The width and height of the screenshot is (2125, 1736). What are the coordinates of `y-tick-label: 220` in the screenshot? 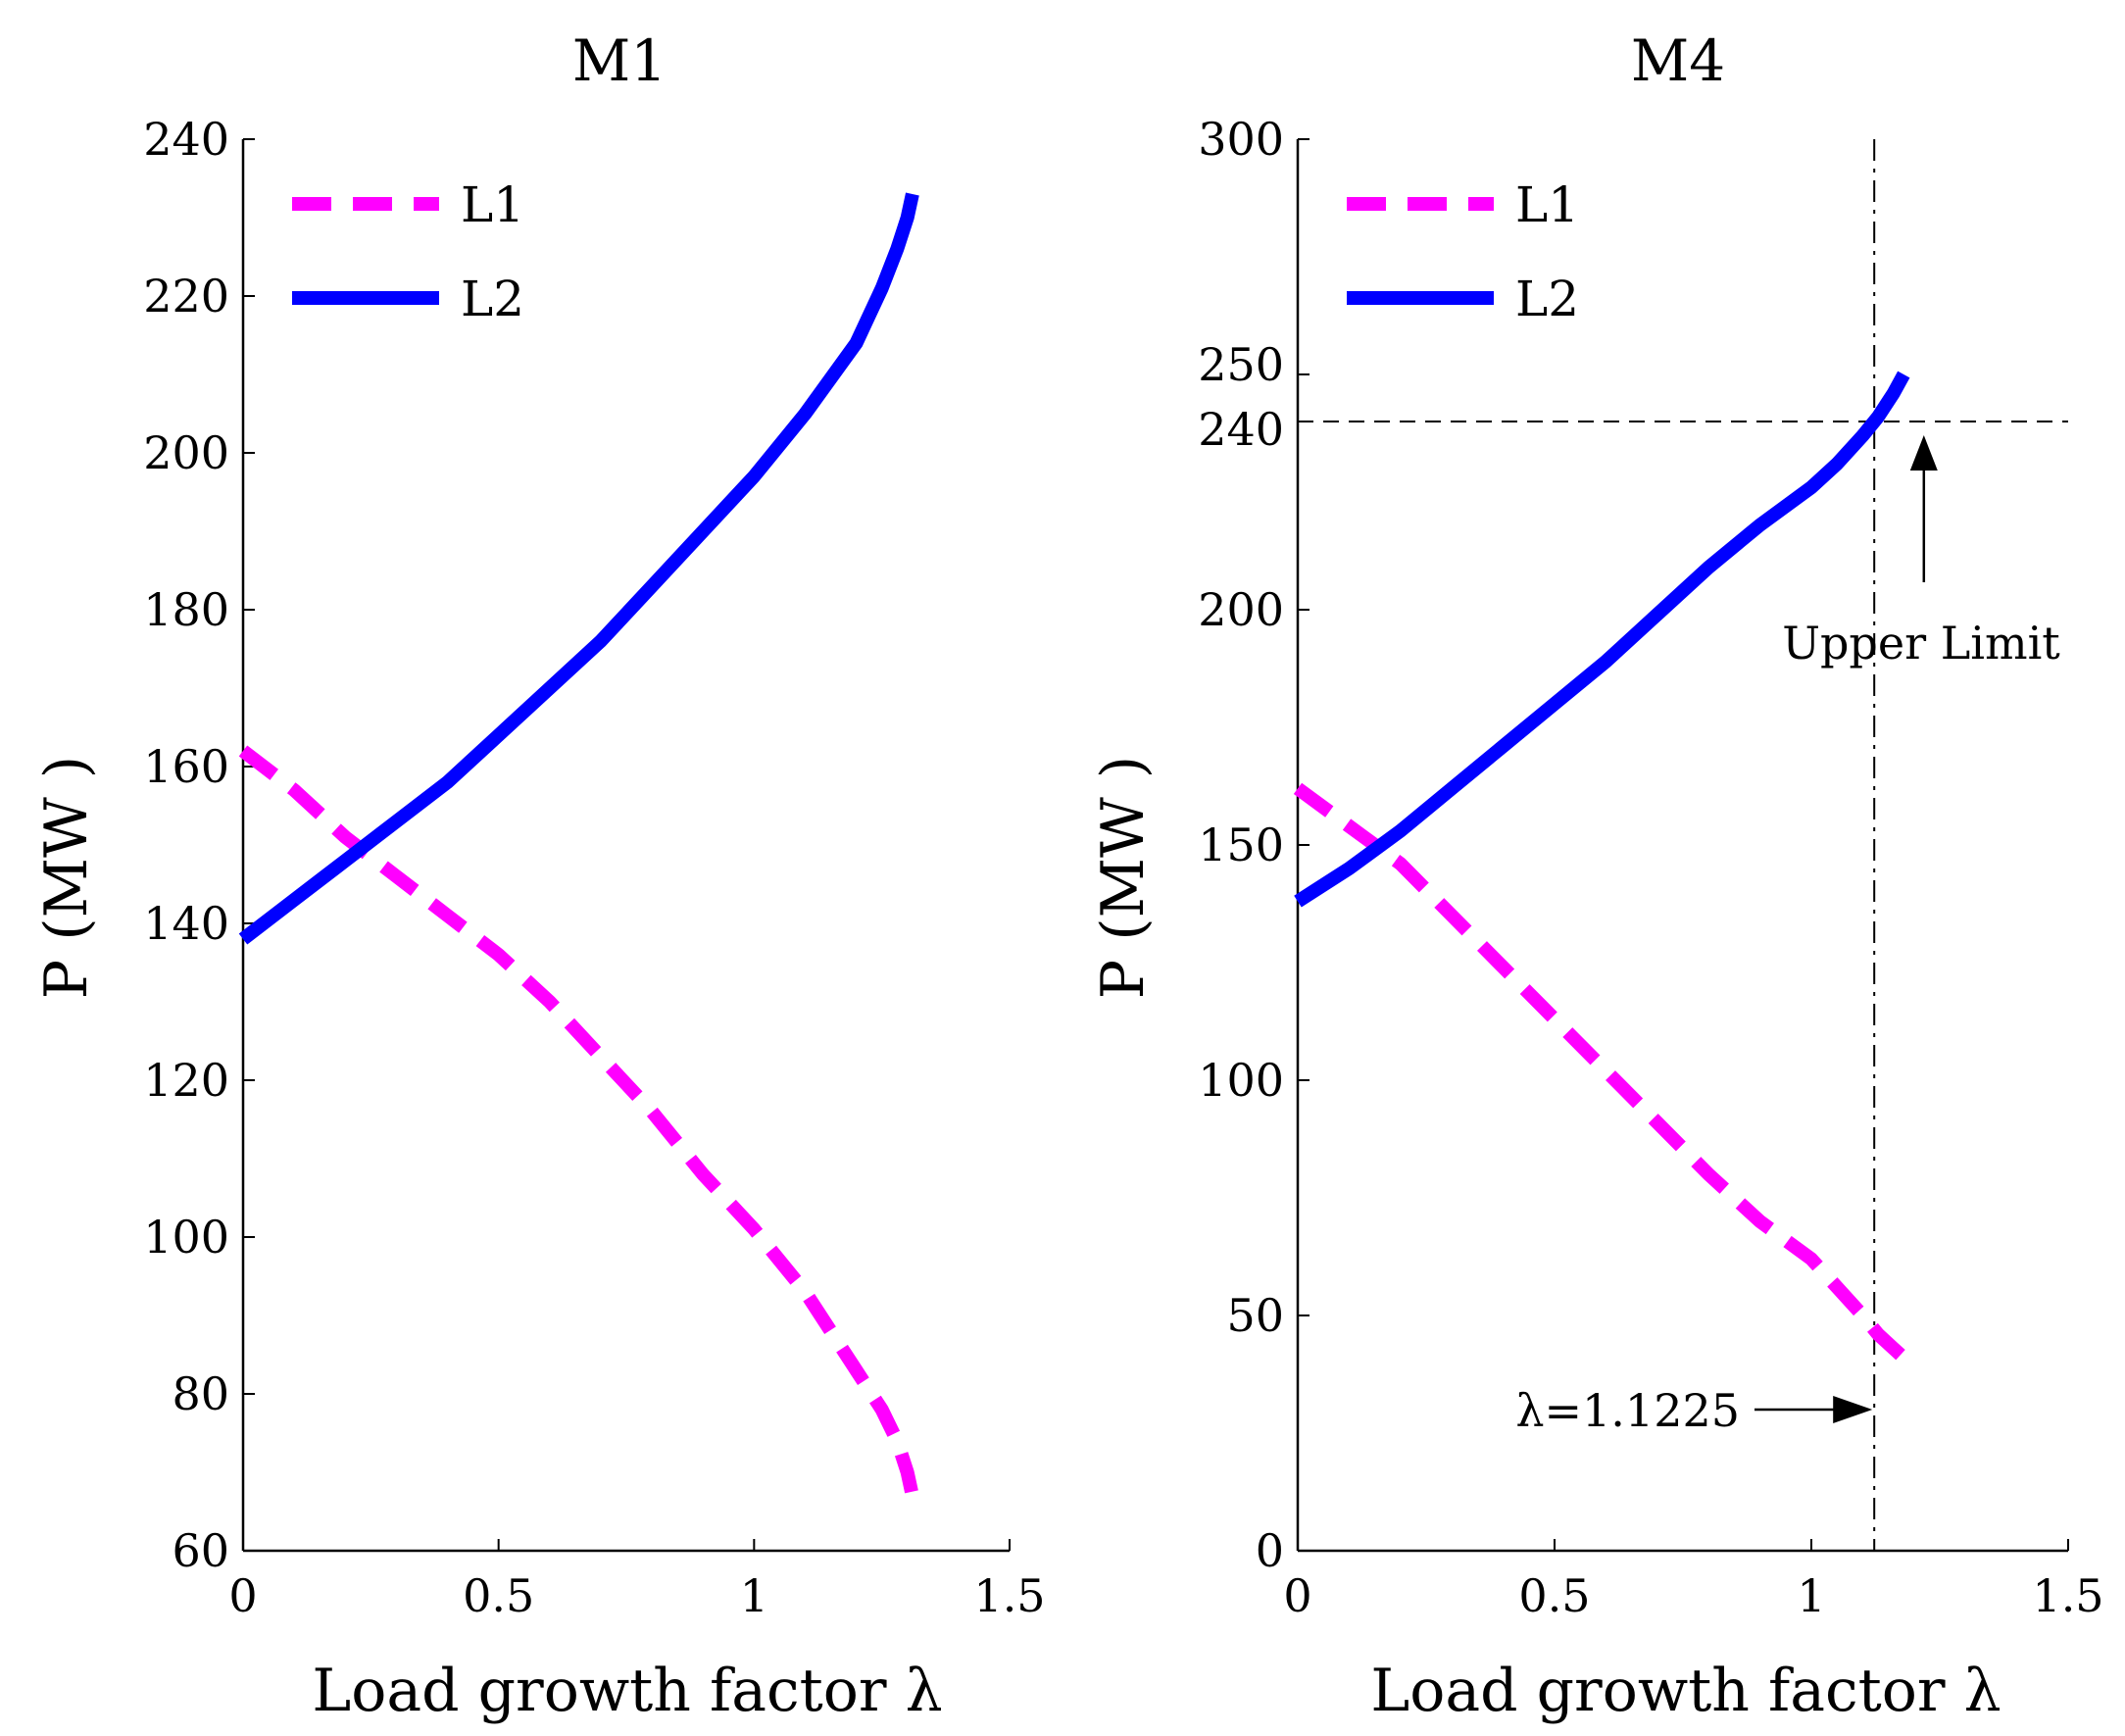 It's located at (186, 296).